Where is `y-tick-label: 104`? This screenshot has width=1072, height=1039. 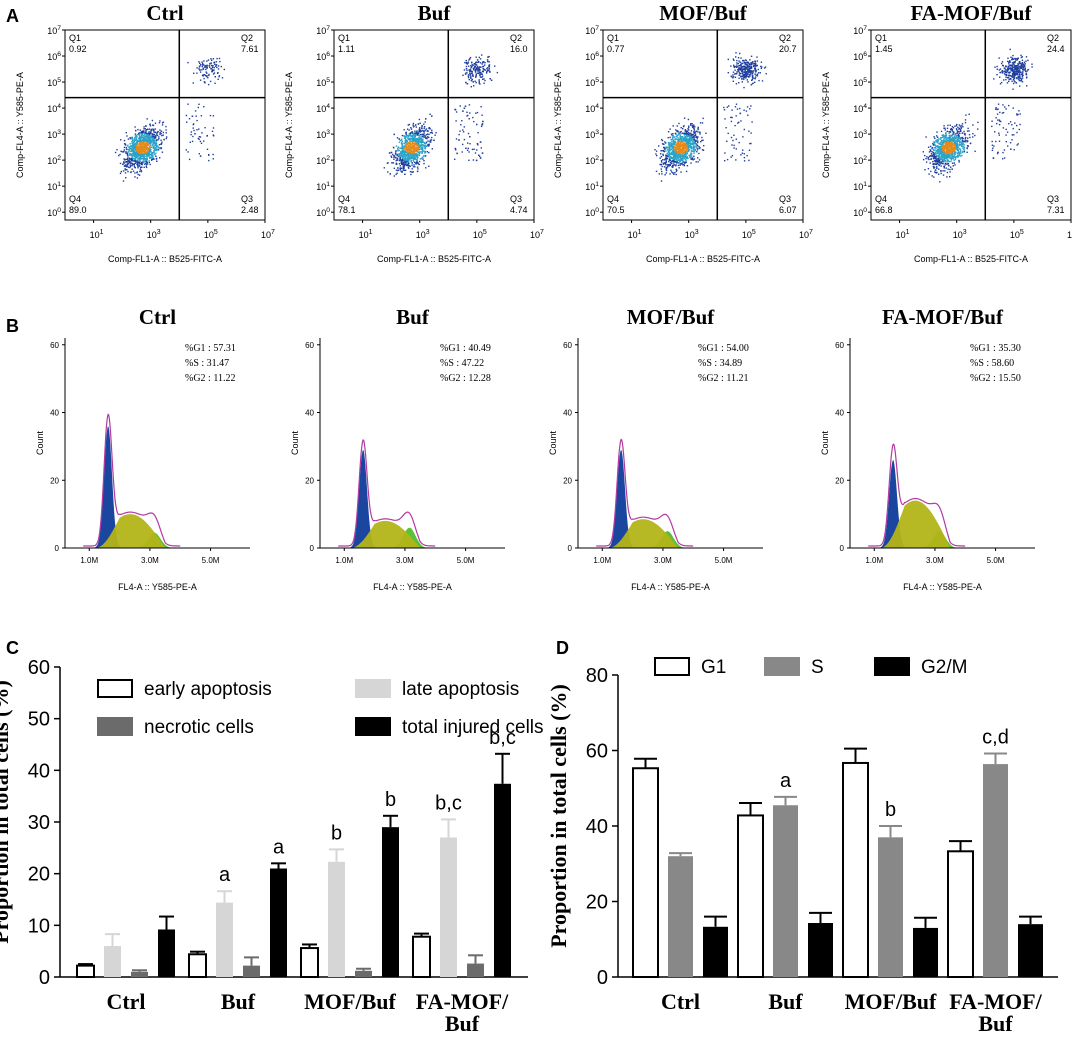 y-tick-label: 104 is located at coordinates (592, 108).